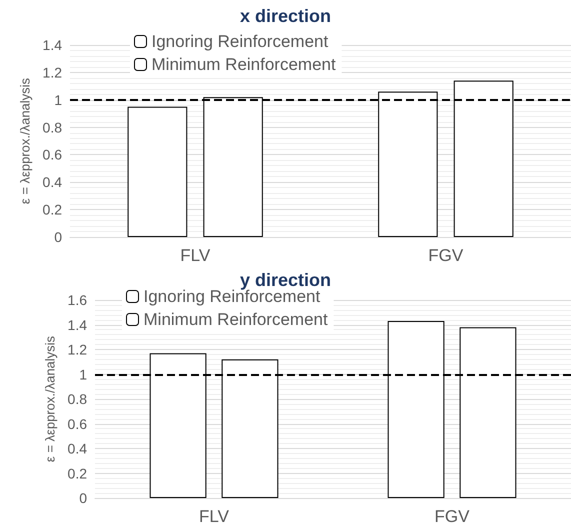 This screenshot has width=571, height=529. I want to click on y-tick-label: 1.6, so click(78, 300).